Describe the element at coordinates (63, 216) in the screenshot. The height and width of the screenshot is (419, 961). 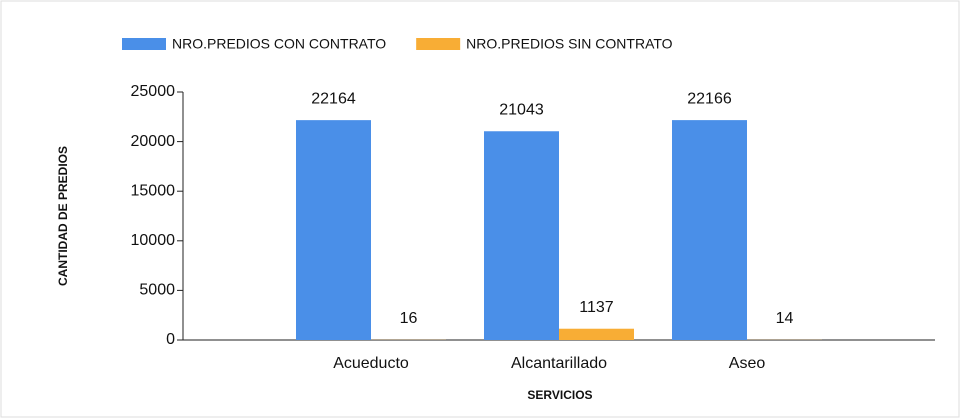
I see `y-axis-label: CANTIDAD DE PREDIOS` at that location.